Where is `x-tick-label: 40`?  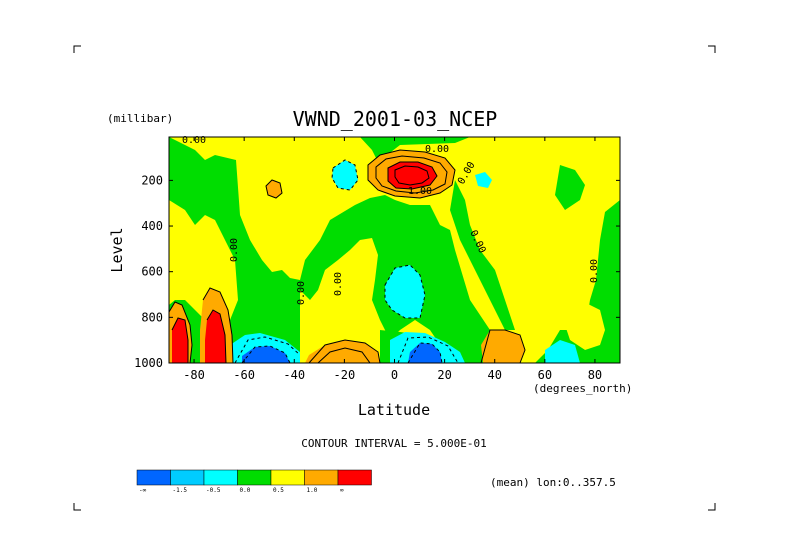 x-tick-label: 40 is located at coordinates (494, 375).